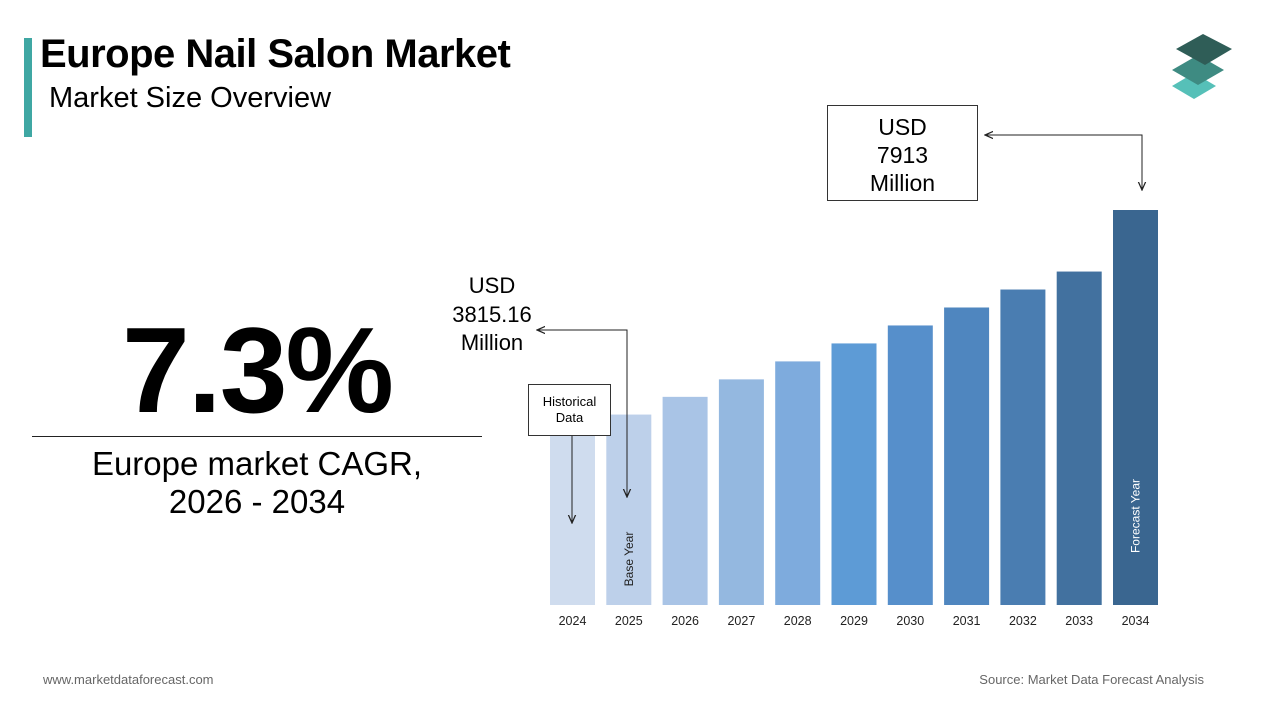 Image resolution: width=1280 pixels, height=720 pixels. Describe the element at coordinates (741, 621) in the screenshot. I see `x-tick-2027: 2027` at that location.